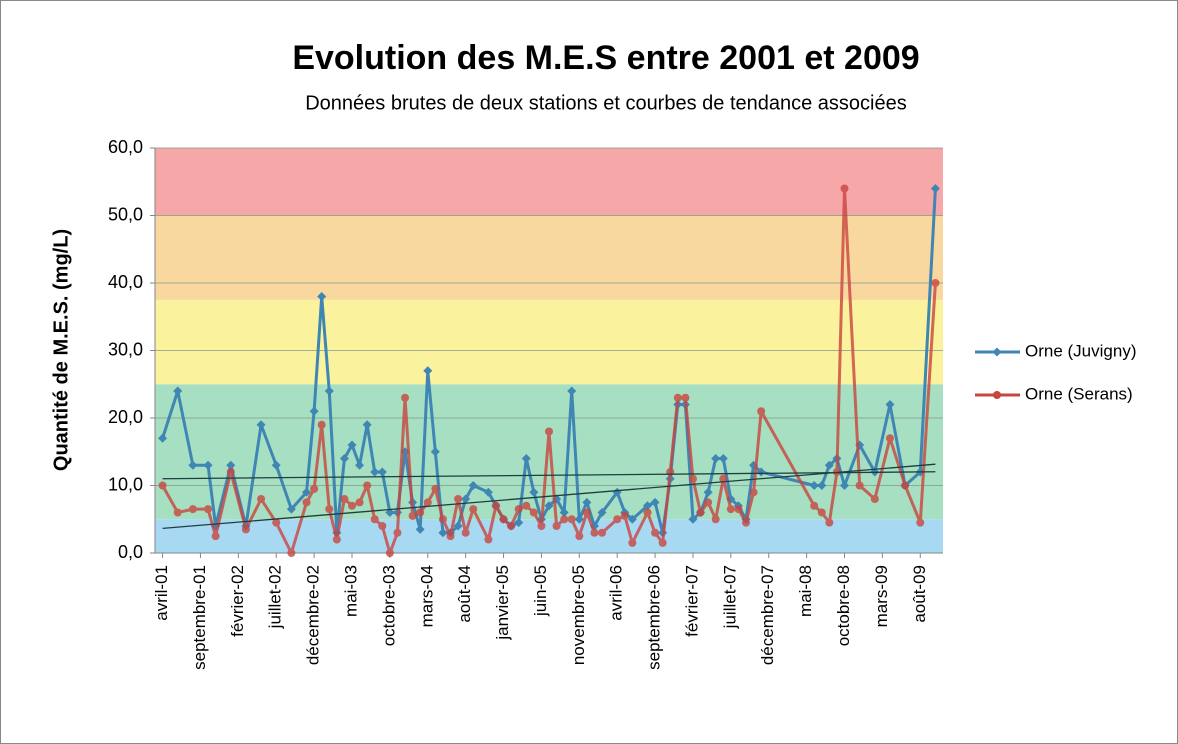  I want to click on y-tick-label: 0,0, so click(130, 552).